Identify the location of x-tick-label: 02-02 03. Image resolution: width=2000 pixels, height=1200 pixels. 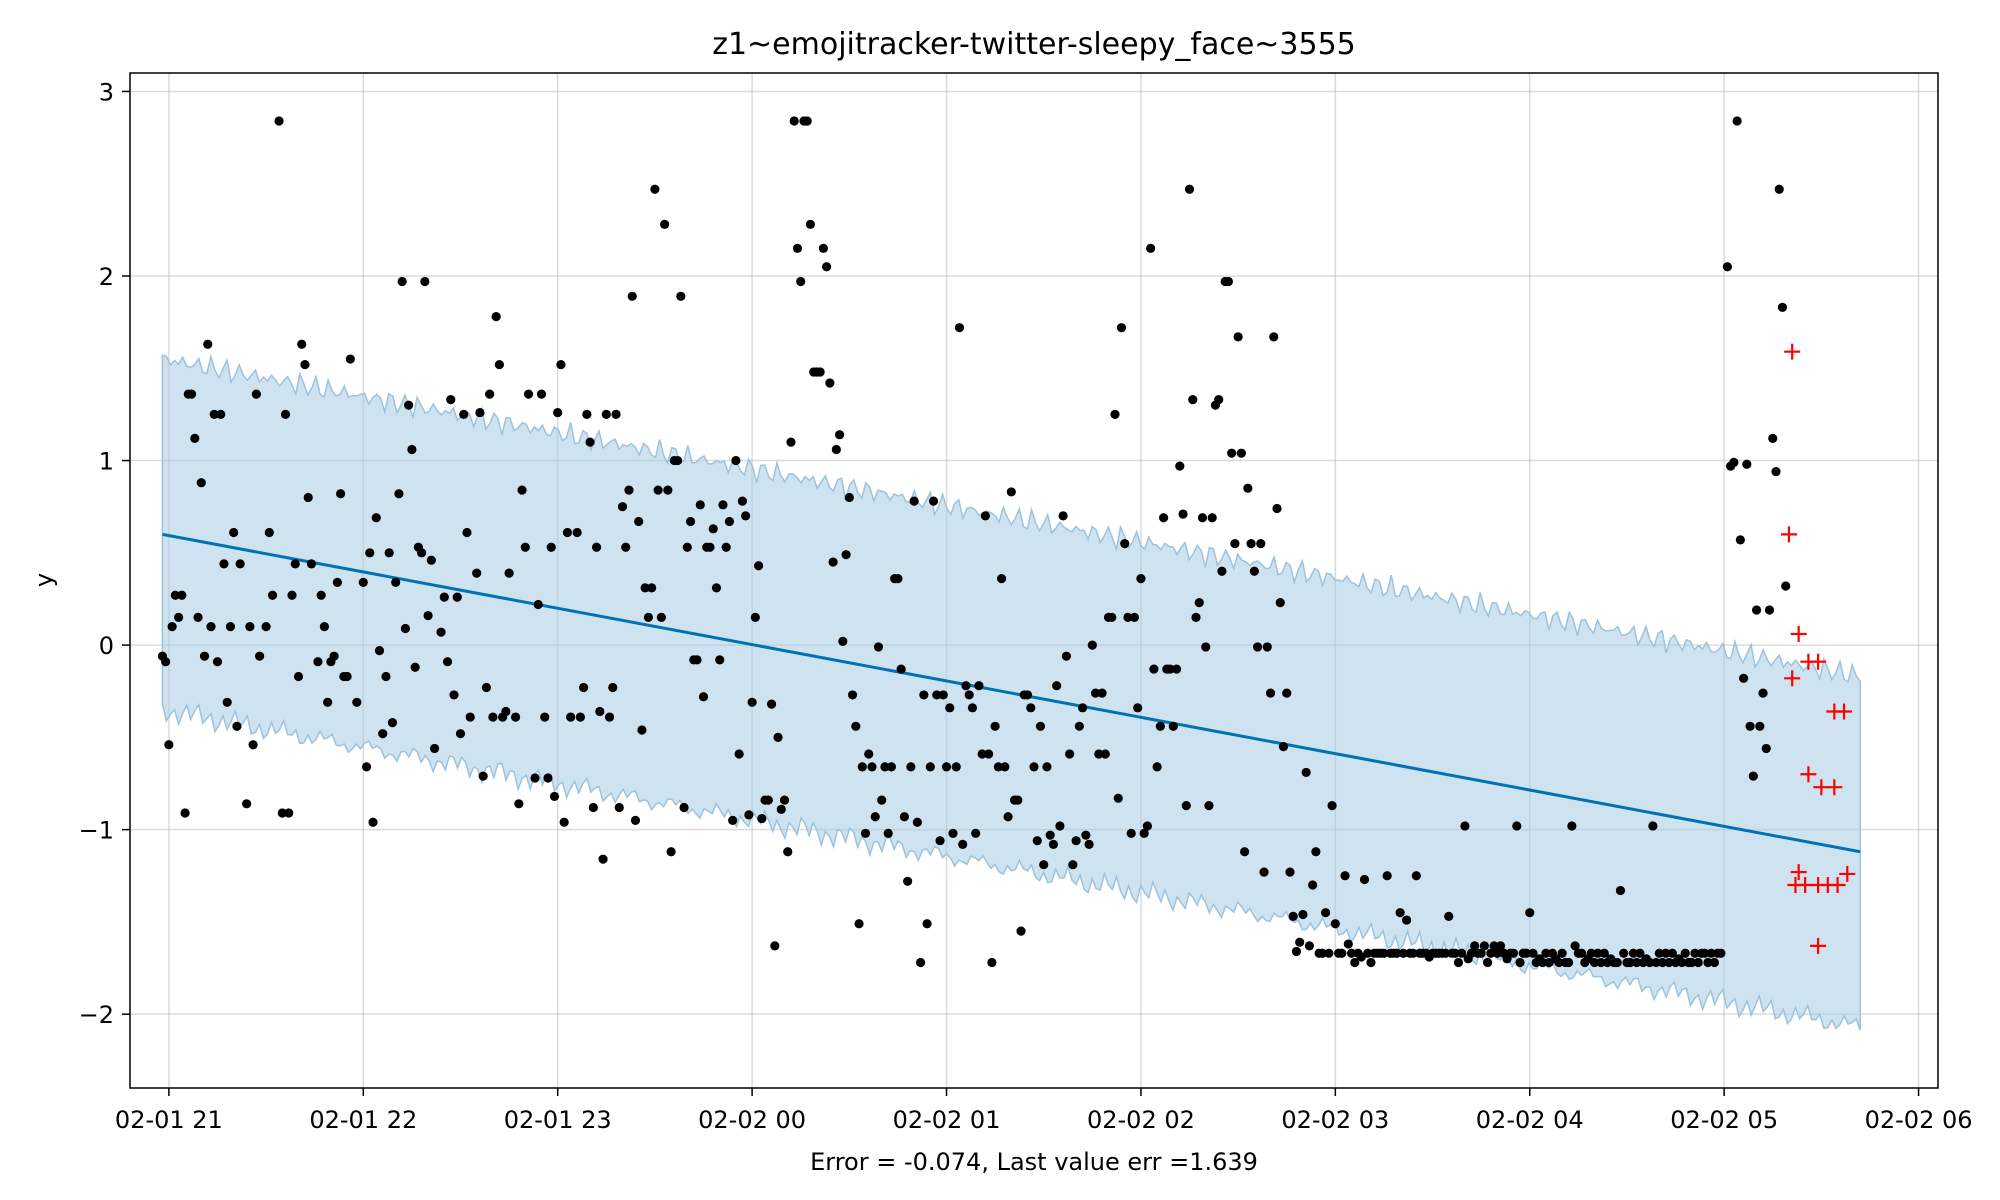
(1335, 1120).